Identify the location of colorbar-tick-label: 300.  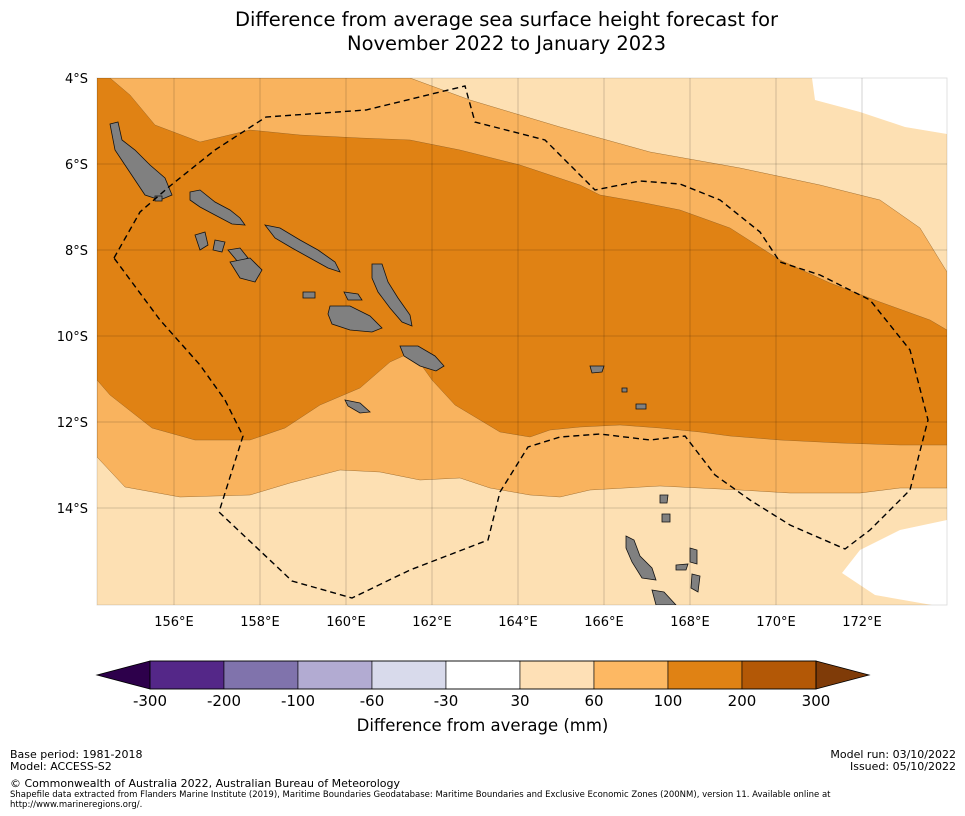
(816, 701).